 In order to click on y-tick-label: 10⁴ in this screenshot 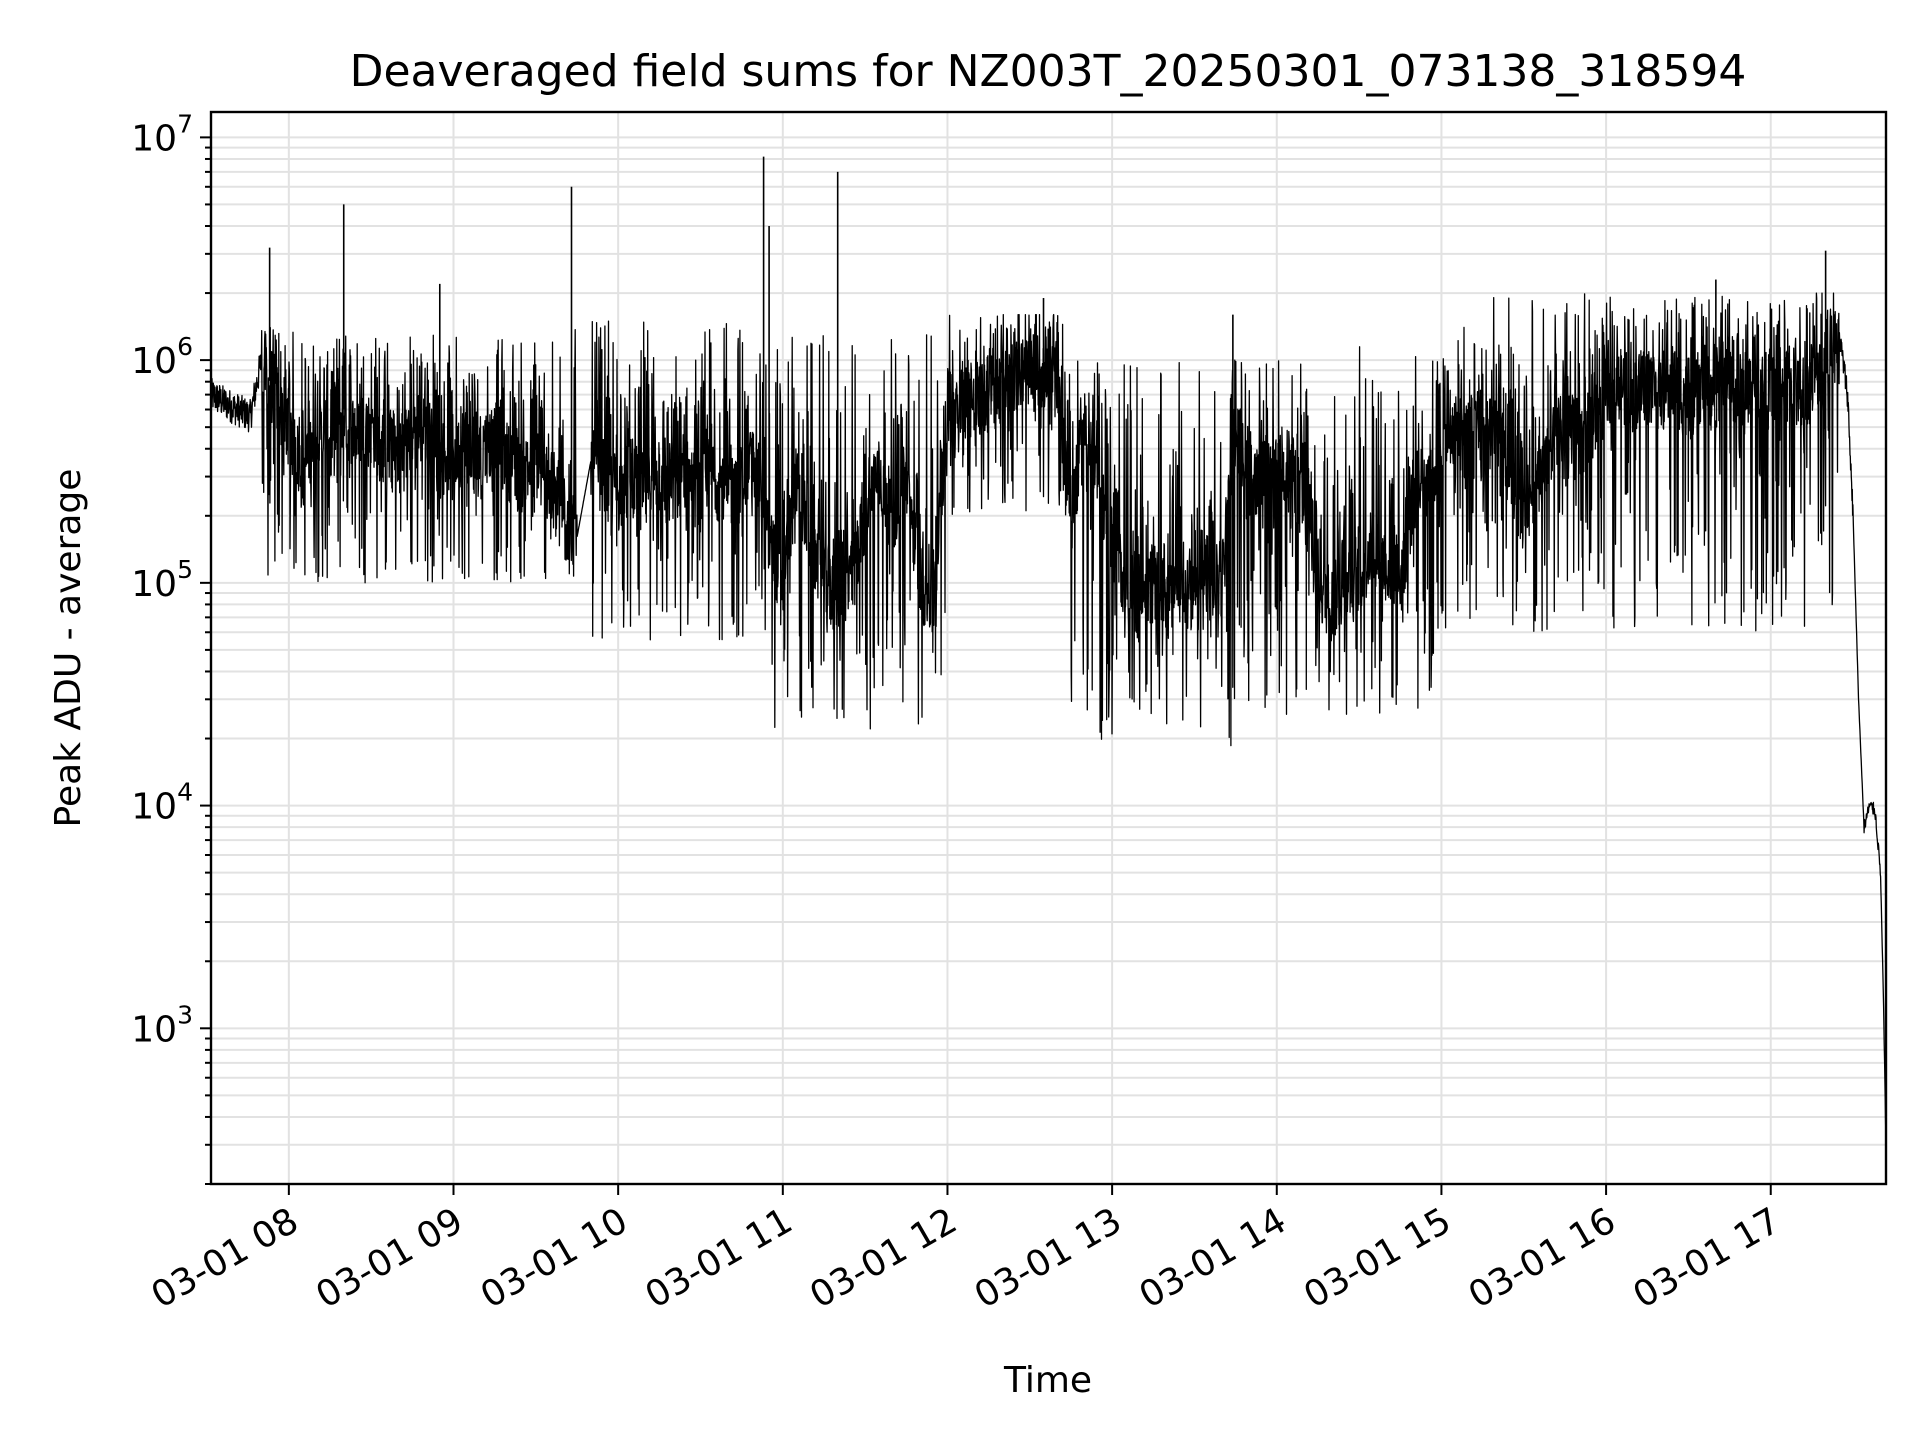, I will do `click(162, 803)`.